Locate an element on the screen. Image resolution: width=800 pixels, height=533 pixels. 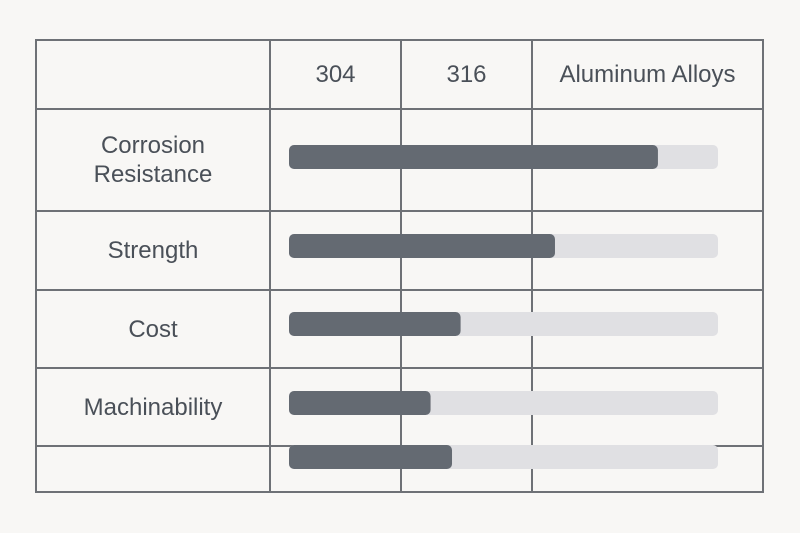
row-label: Strength is located at coordinates (153, 250).